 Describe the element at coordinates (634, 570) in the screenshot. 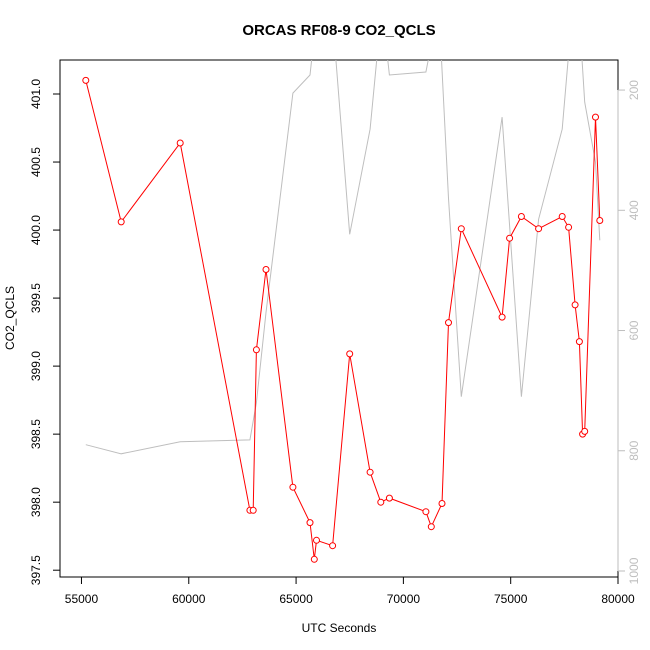

I see `y2-tick-label: 1000` at that location.